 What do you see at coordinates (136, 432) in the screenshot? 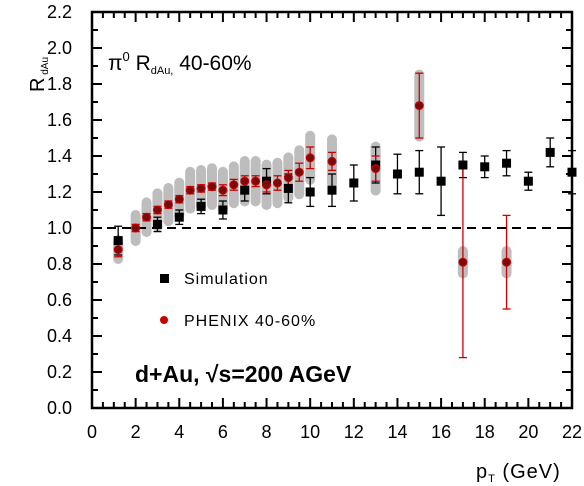
I see `x-tick-label: 2` at bounding box center [136, 432].